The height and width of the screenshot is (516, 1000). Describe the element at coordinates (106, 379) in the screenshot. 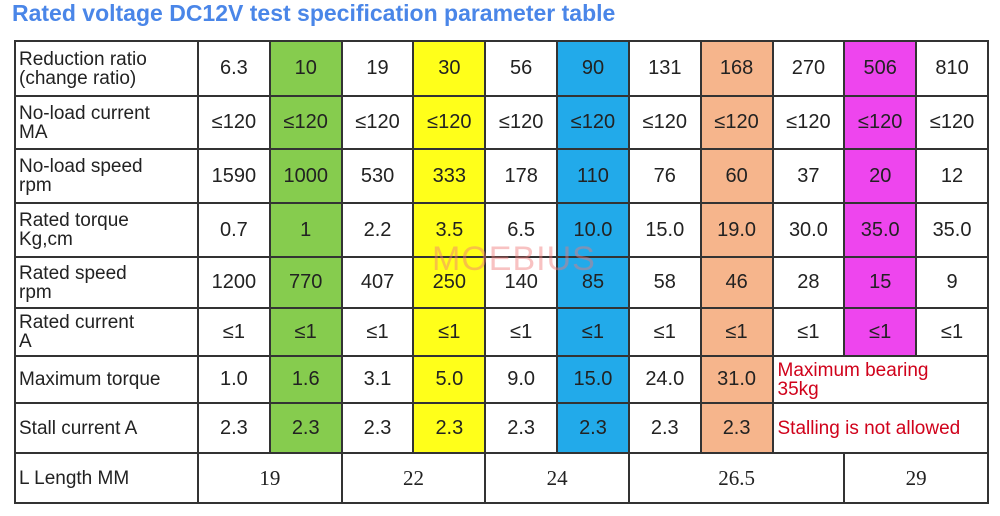

I see `row-label: Maximum torque` at that location.